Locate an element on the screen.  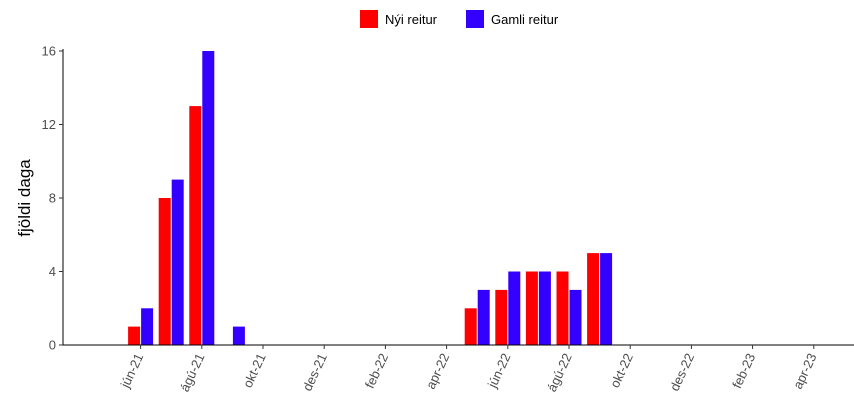
y-tick-label: 12 is located at coordinates (49, 124).